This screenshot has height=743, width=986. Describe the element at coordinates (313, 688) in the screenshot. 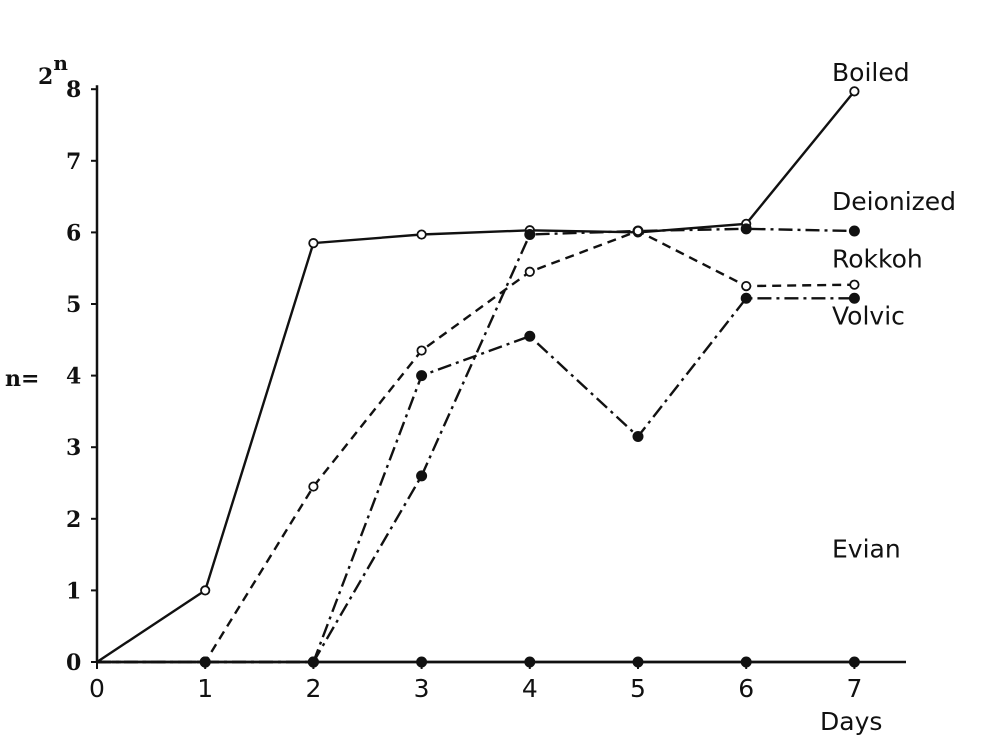

I see `x-tick-label: 2` at that location.